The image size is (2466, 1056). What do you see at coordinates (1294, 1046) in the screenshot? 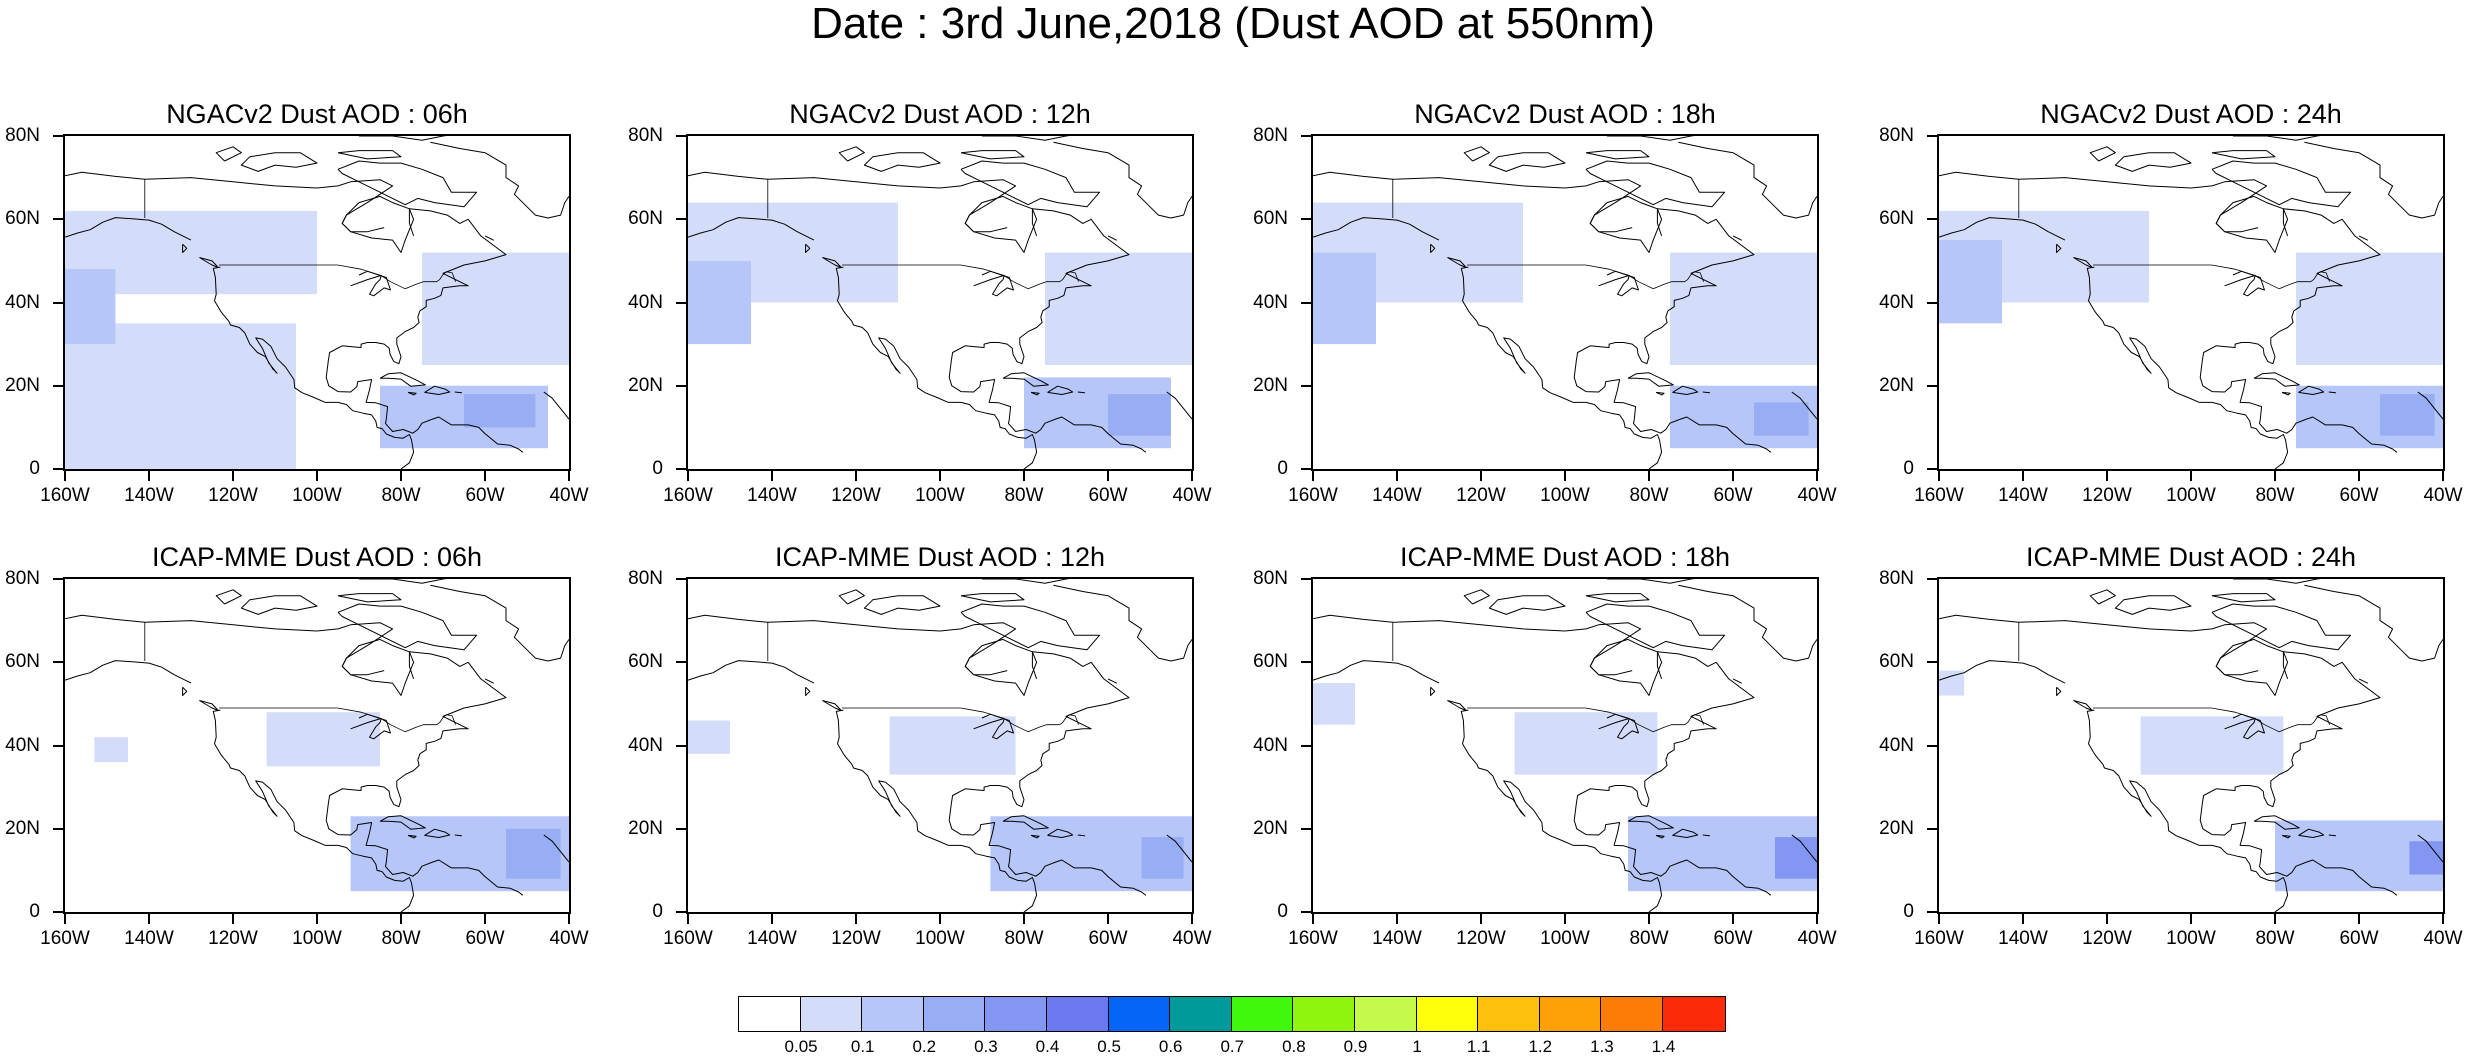
I see `colorbar-label: 0.8` at bounding box center [1294, 1046].